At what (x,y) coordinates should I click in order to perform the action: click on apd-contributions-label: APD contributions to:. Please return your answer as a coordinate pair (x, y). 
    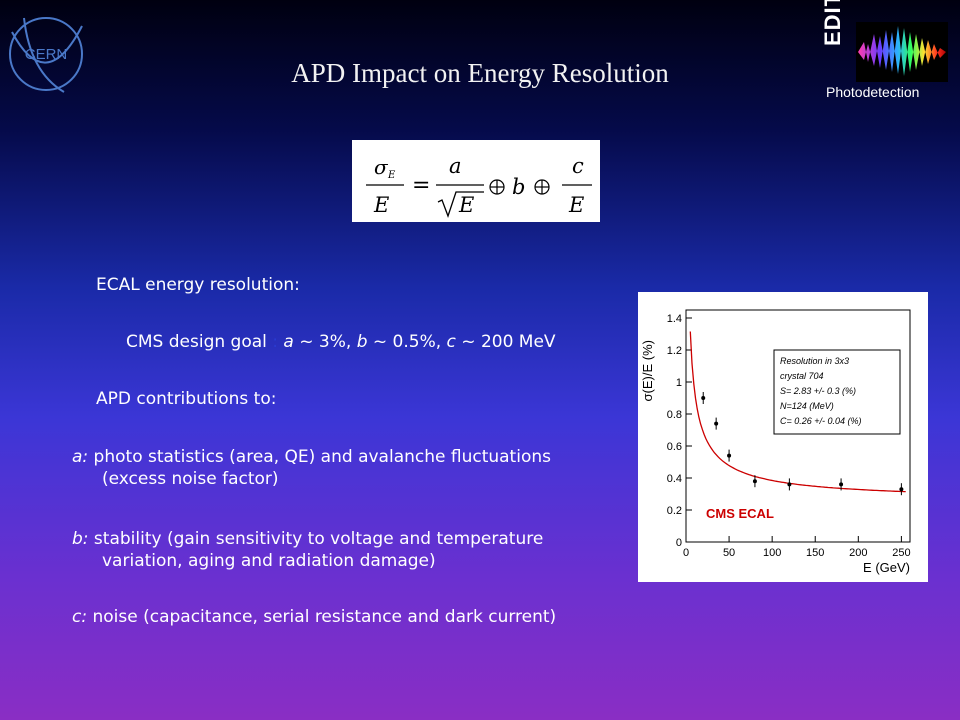
    Looking at the image, I should click on (186, 399).